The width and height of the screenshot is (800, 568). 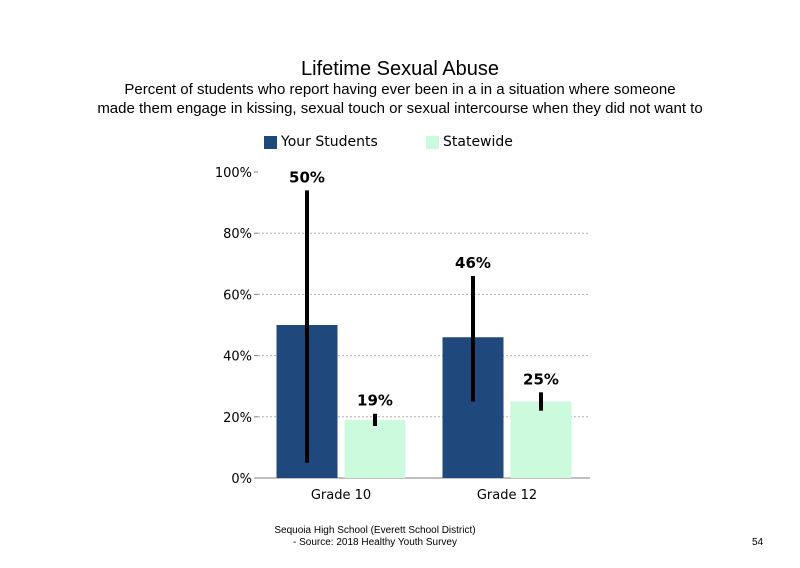 I want to click on legend-item-your-students: Your Students, so click(x=321, y=142).